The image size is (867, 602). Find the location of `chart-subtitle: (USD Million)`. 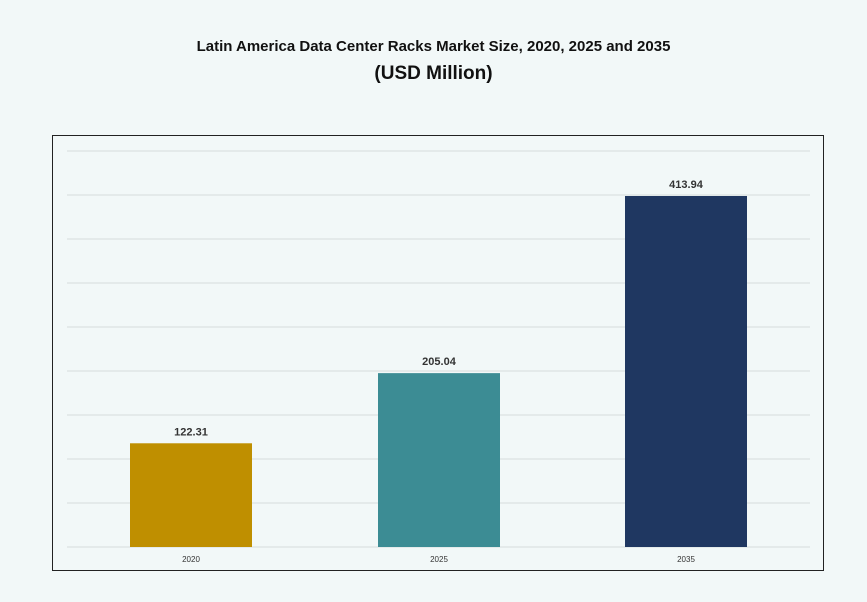

chart-subtitle: (USD Million) is located at coordinates (433, 73).